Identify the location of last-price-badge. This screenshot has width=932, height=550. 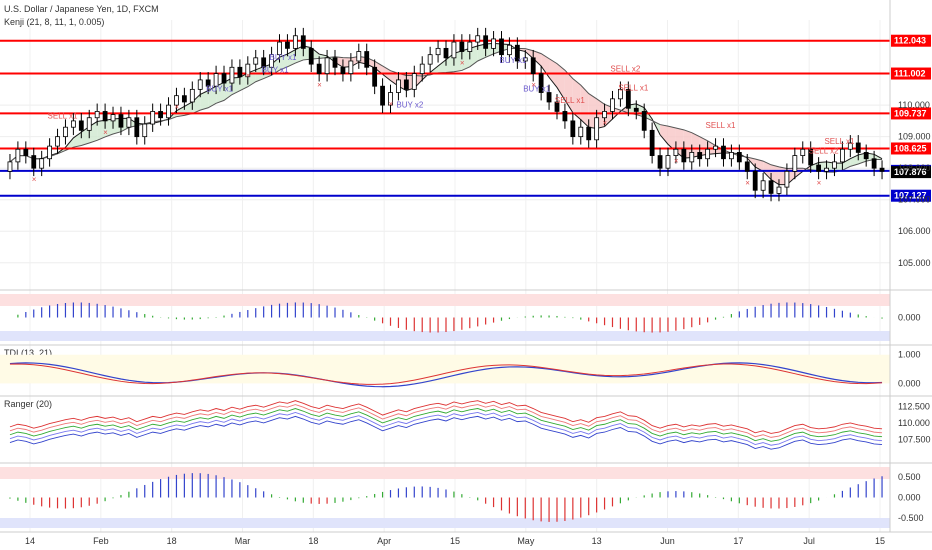
(911, 172).